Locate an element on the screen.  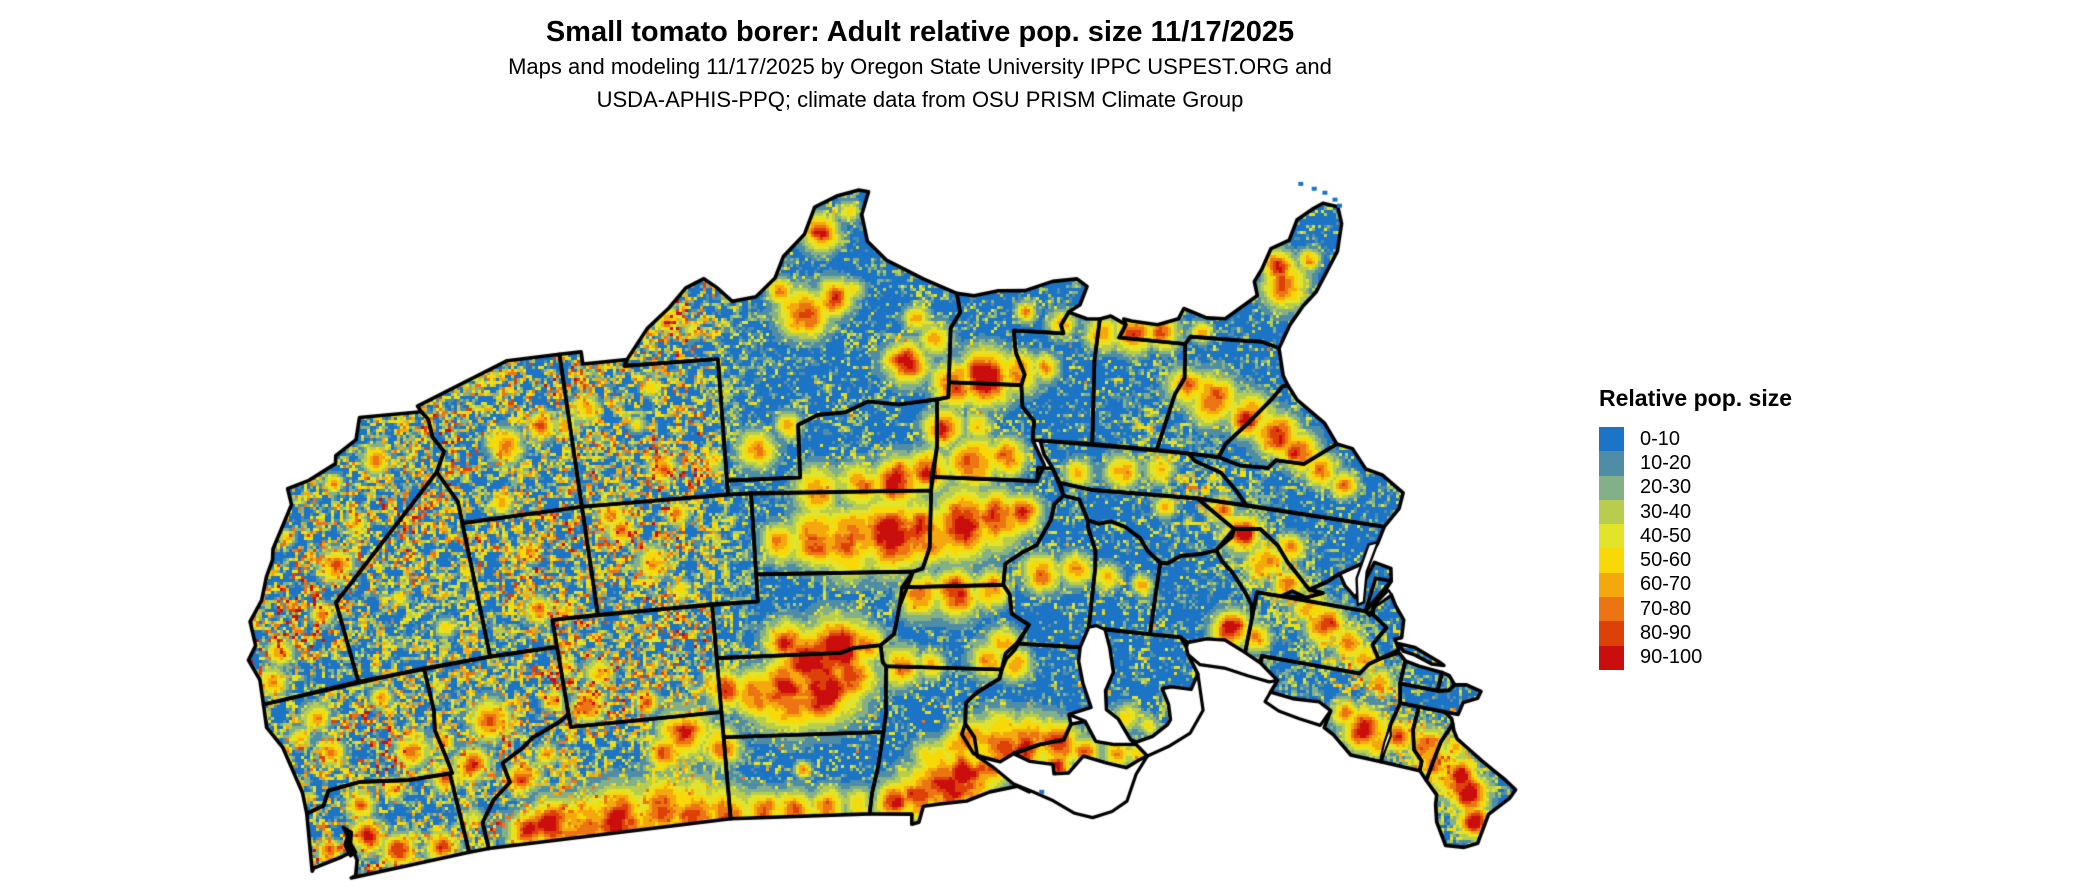
legend-label: 20-30 is located at coordinates (1666, 487).